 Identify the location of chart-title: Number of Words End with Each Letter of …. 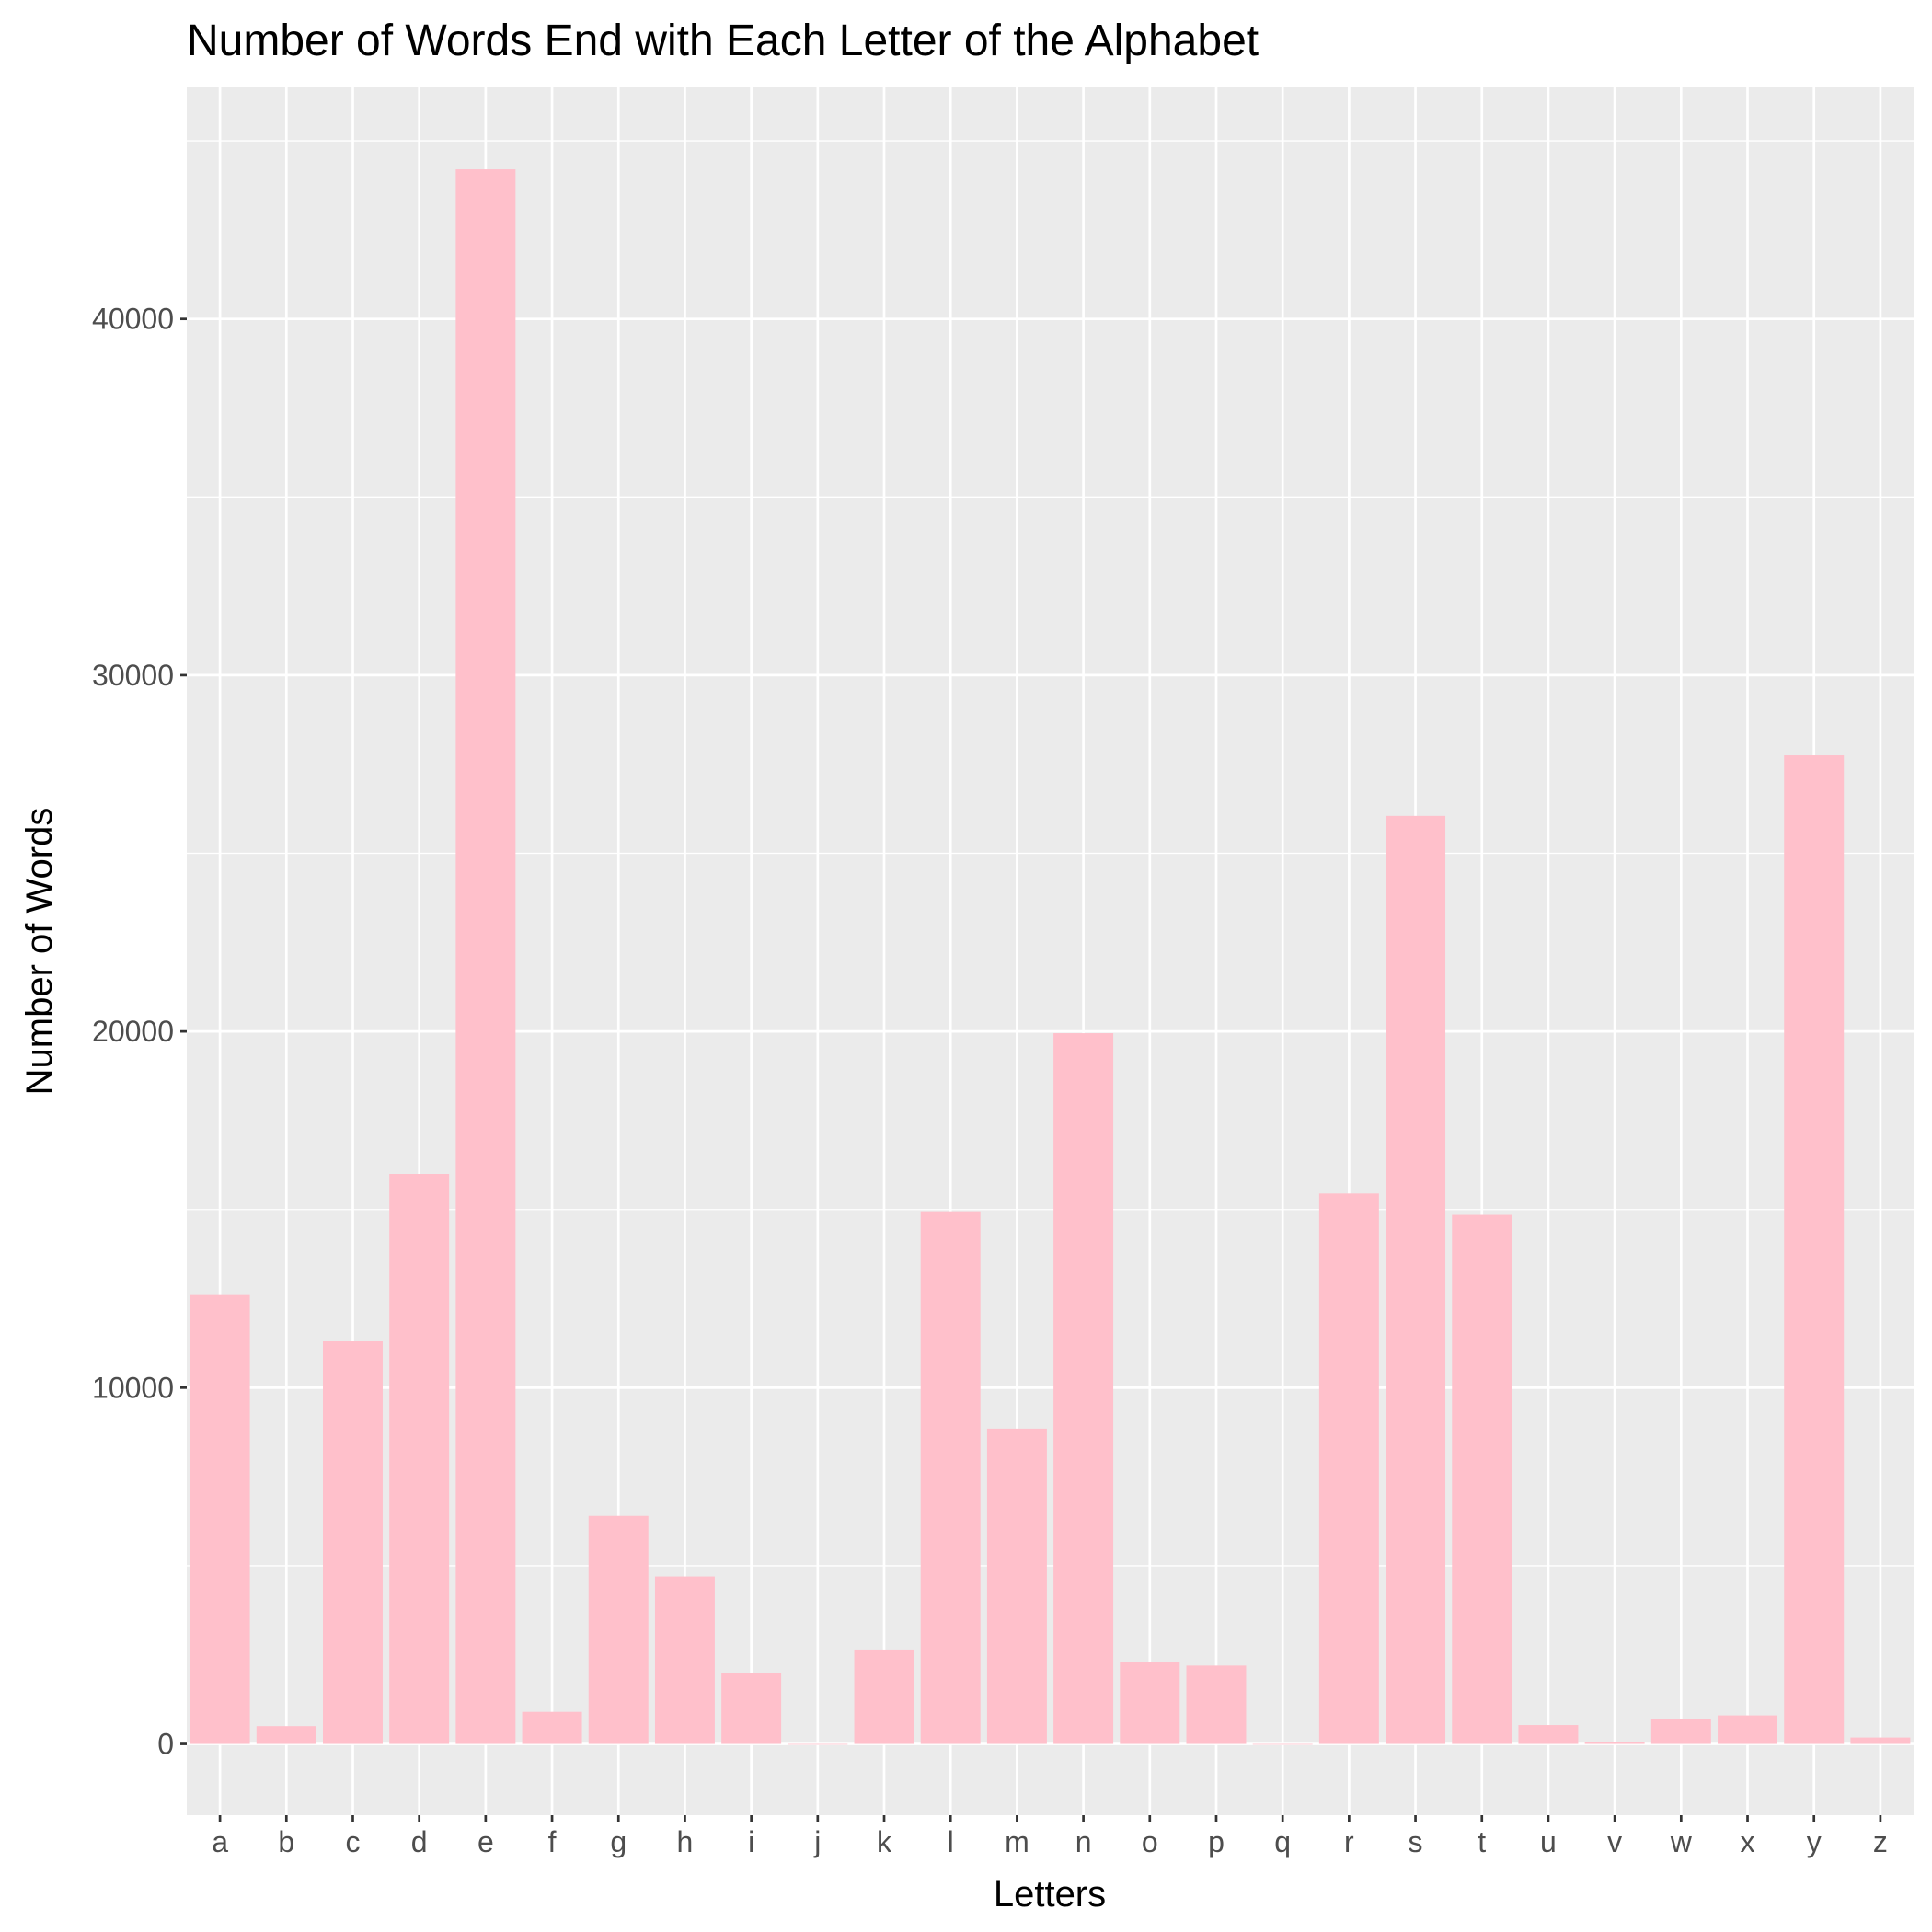
(723, 41).